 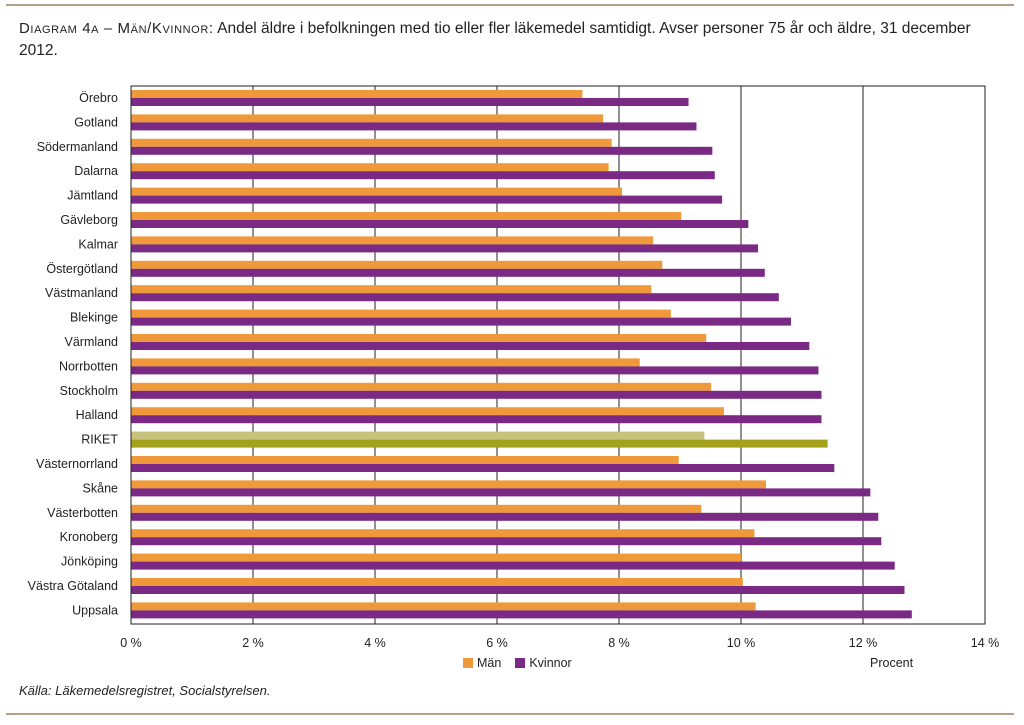 What do you see at coordinates (77, 147) in the screenshot?
I see `category-label-sodermanland: Södermanland` at bounding box center [77, 147].